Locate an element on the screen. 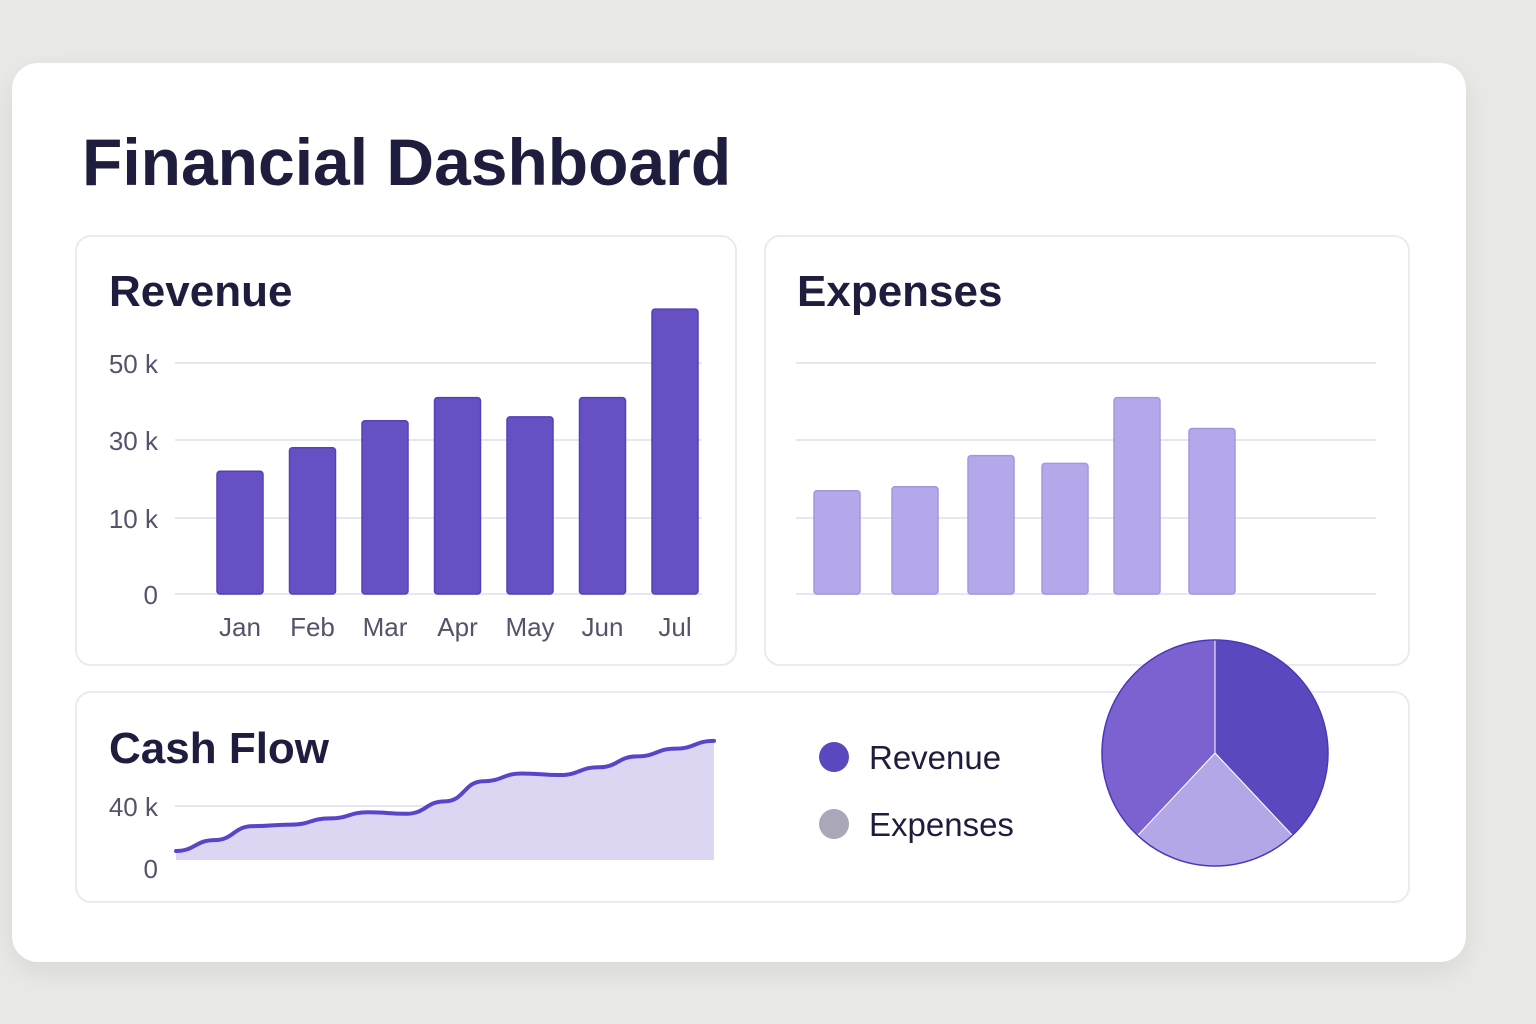 The image size is (1536, 1024). pie-outline is located at coordinates (1215, 753).